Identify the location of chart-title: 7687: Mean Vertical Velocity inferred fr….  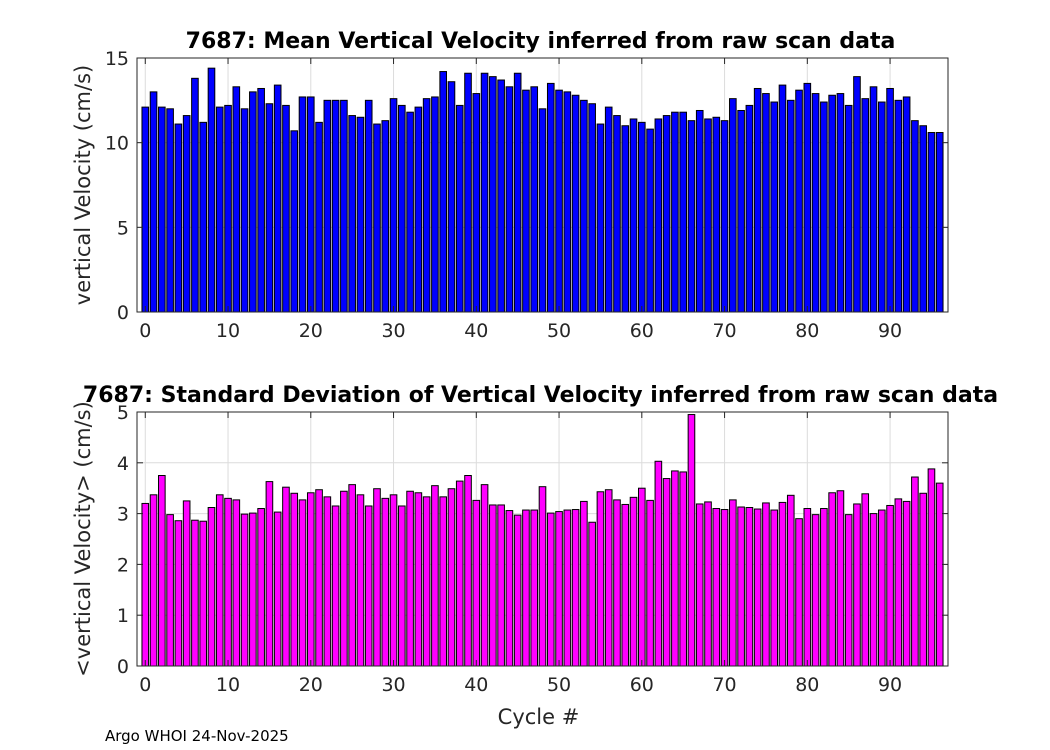
(541, 41).